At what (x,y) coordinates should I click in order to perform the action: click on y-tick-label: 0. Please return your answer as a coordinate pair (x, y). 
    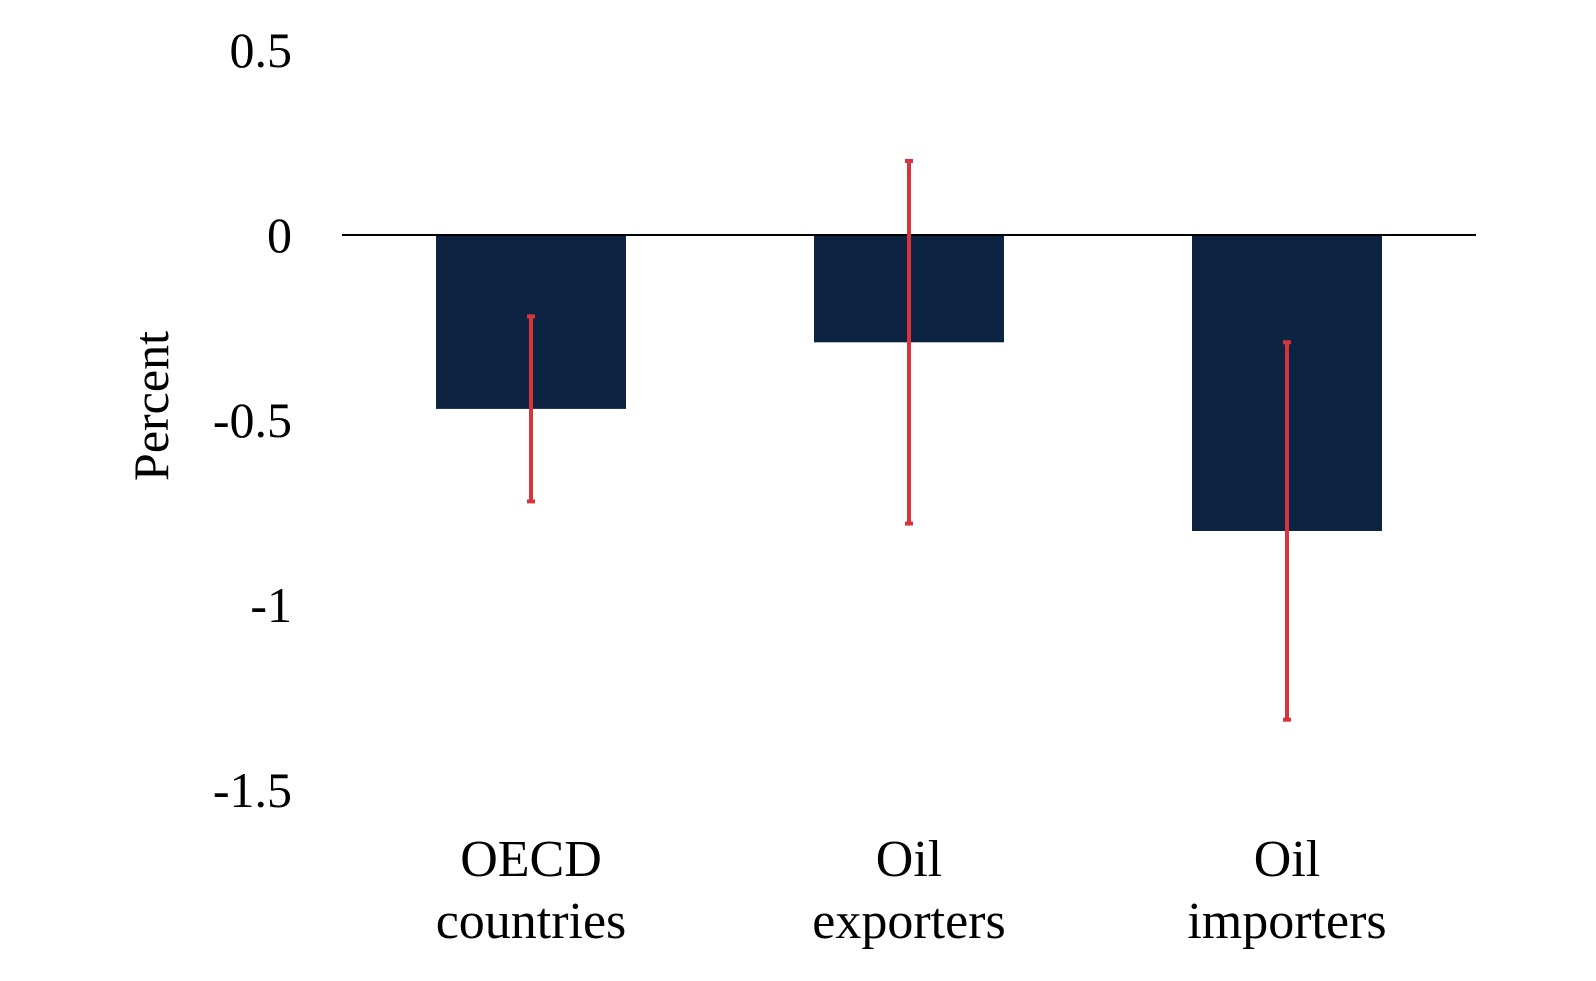
    Looking at the image, I should click on (279, 235).